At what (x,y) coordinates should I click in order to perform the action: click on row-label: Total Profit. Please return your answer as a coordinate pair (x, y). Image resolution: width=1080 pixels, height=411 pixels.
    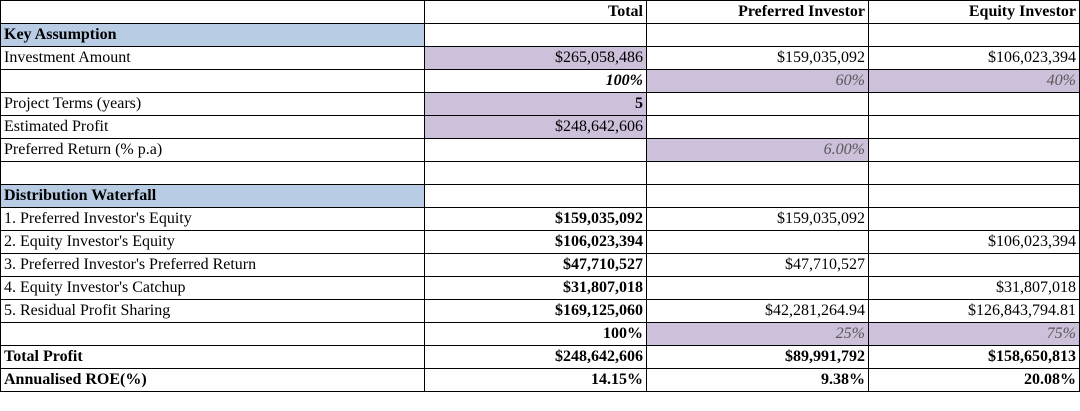
    Looking at the image, I should click on (212, 357).